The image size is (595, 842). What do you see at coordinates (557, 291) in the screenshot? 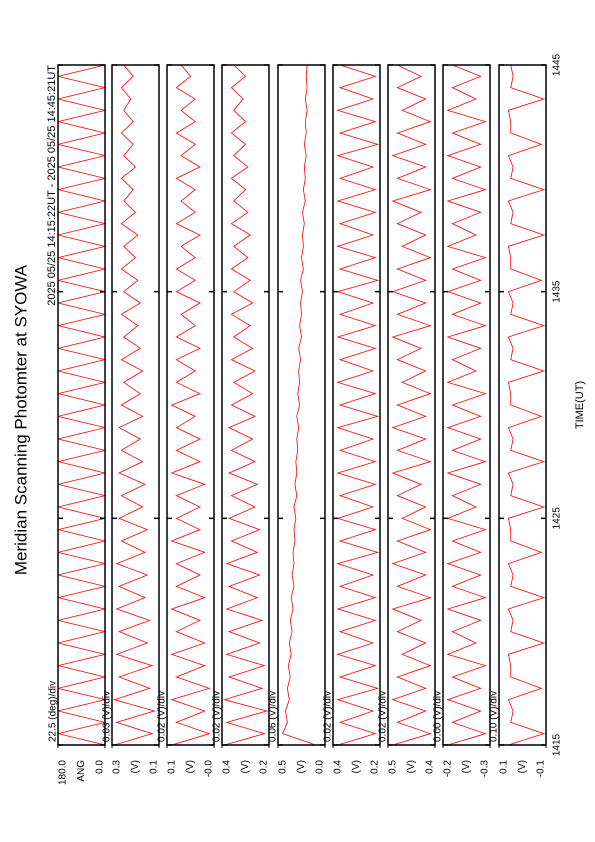
I see `x-tick-label: 1435` at bounding box center [557, 291].